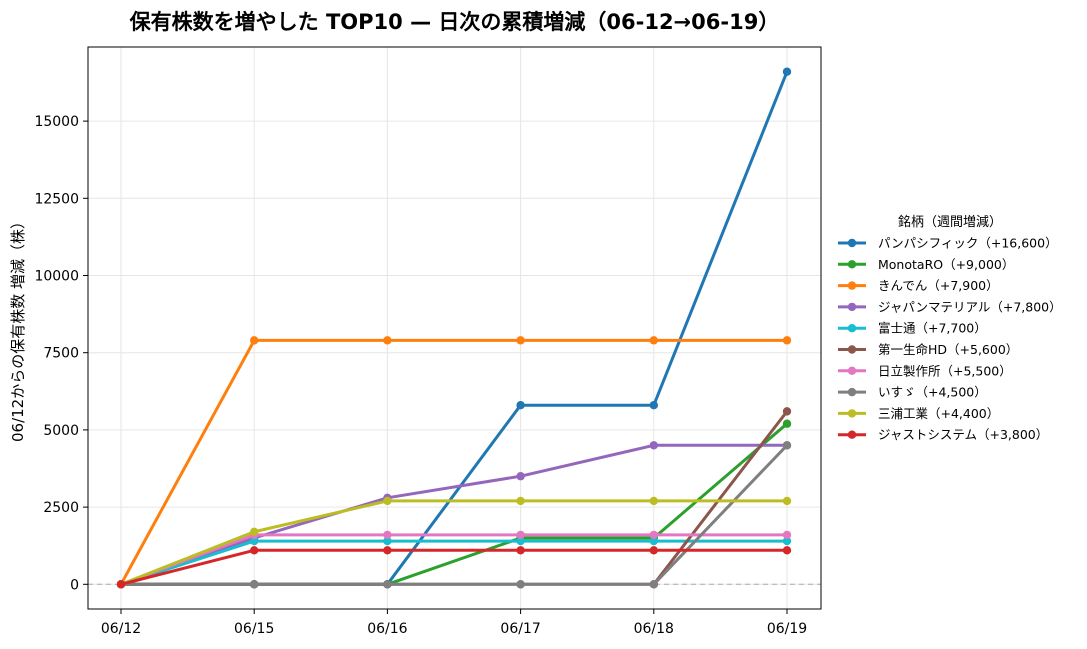 The width and height of the screenshot is (1087, 649). Describe the element at coordinates (932, 392) in the screenshot. I see `legend-label: いすゞ（+4,500）` at that location.